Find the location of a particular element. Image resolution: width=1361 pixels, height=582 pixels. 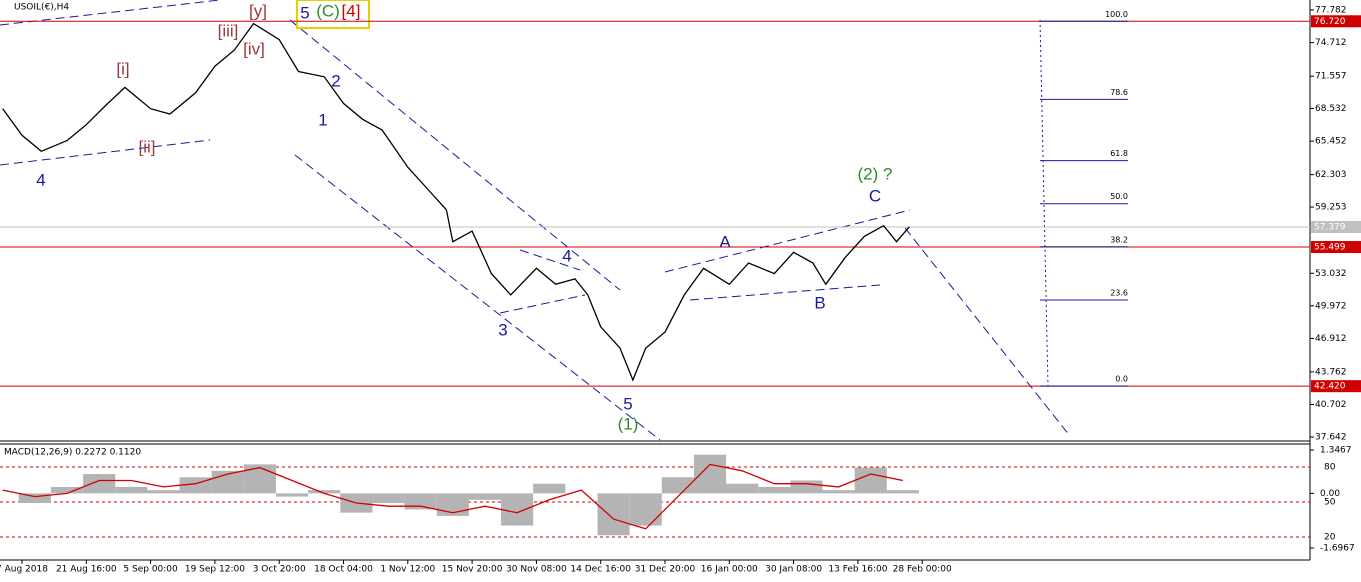

y-tick-label: 65.452 is located at coordinates (1331, 142).